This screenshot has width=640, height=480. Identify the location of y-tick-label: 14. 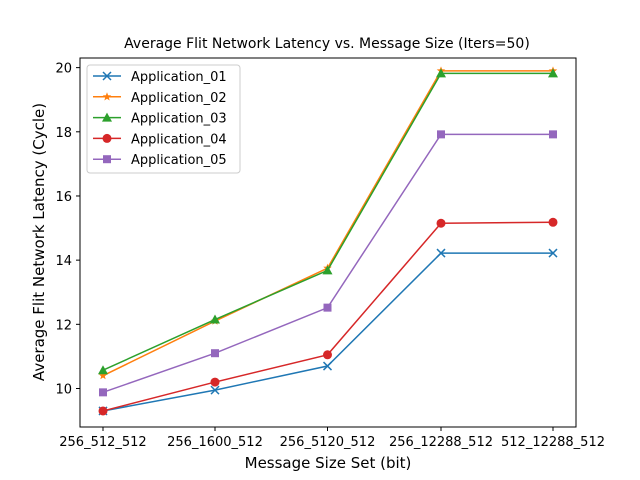
(63, 261).